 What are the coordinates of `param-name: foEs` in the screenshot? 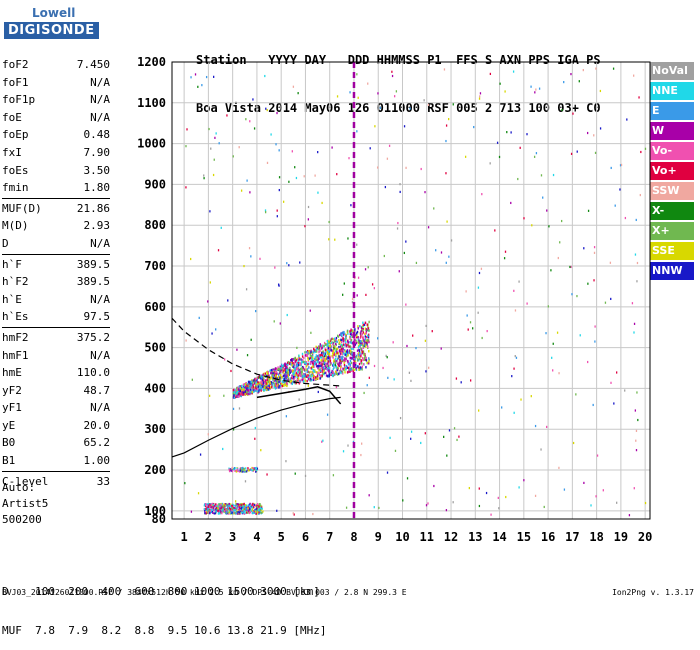 It's located at (15, 170).